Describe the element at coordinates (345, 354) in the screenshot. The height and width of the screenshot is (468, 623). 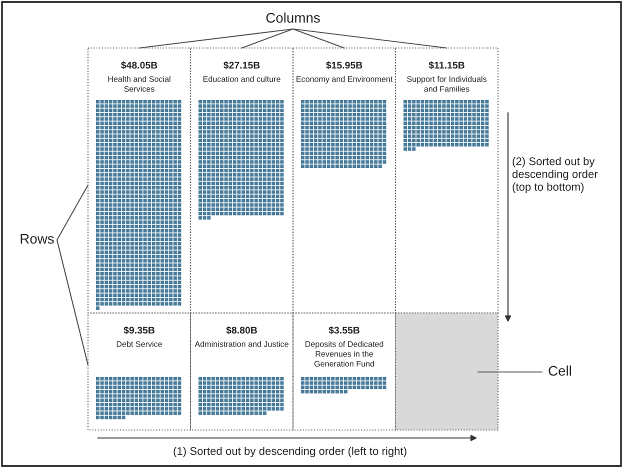
I see `category-label: Deposits of Dedicated Revenues in the Generation Fund` at that location.